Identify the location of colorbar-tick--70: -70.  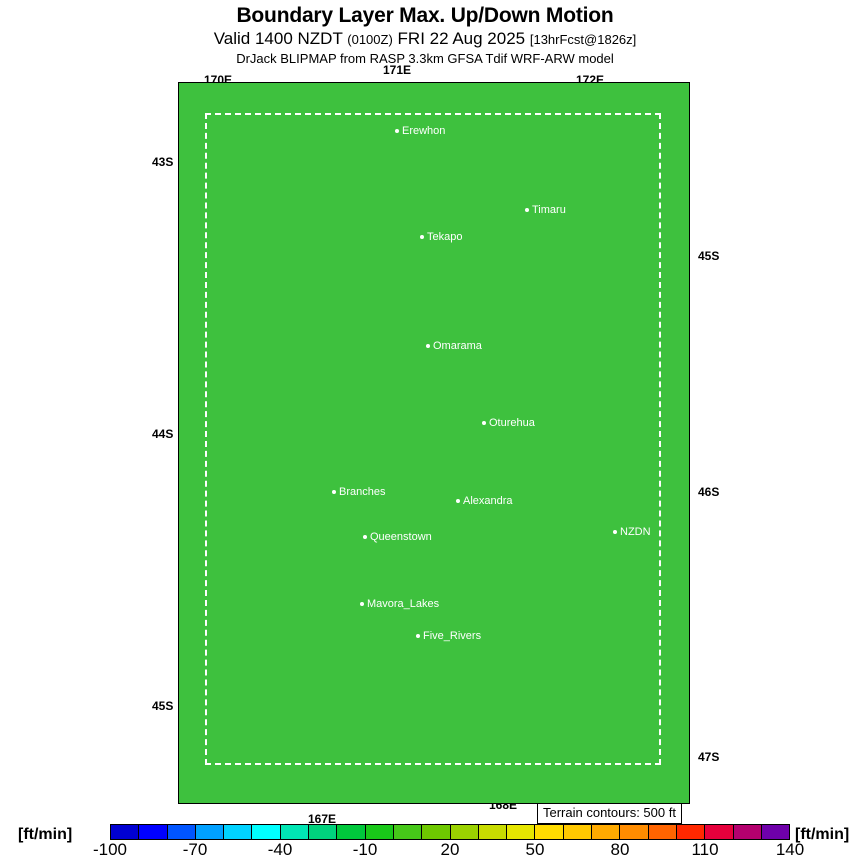
(195, 849).